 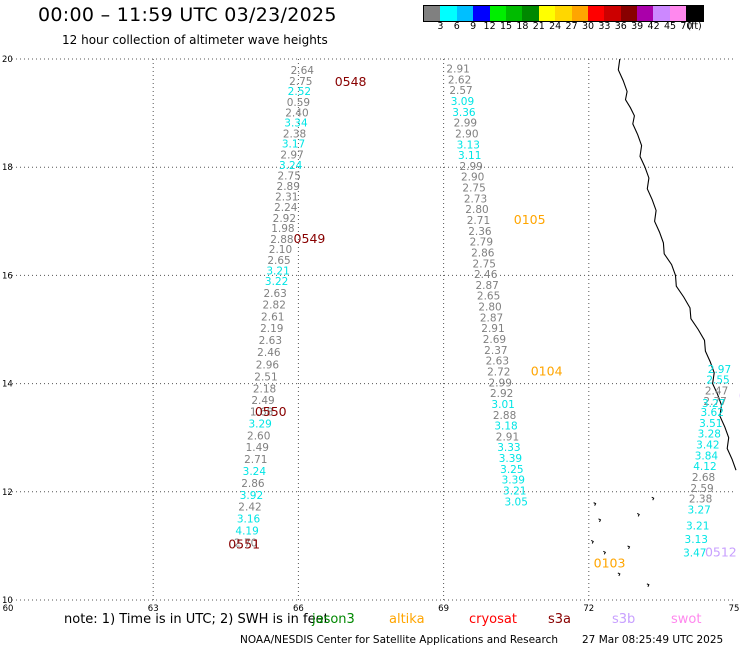 What do you see at coordinates (710, 424) in the screenshot?
I see `wave-height-label: 3.51` at bounding box center [710, 424].